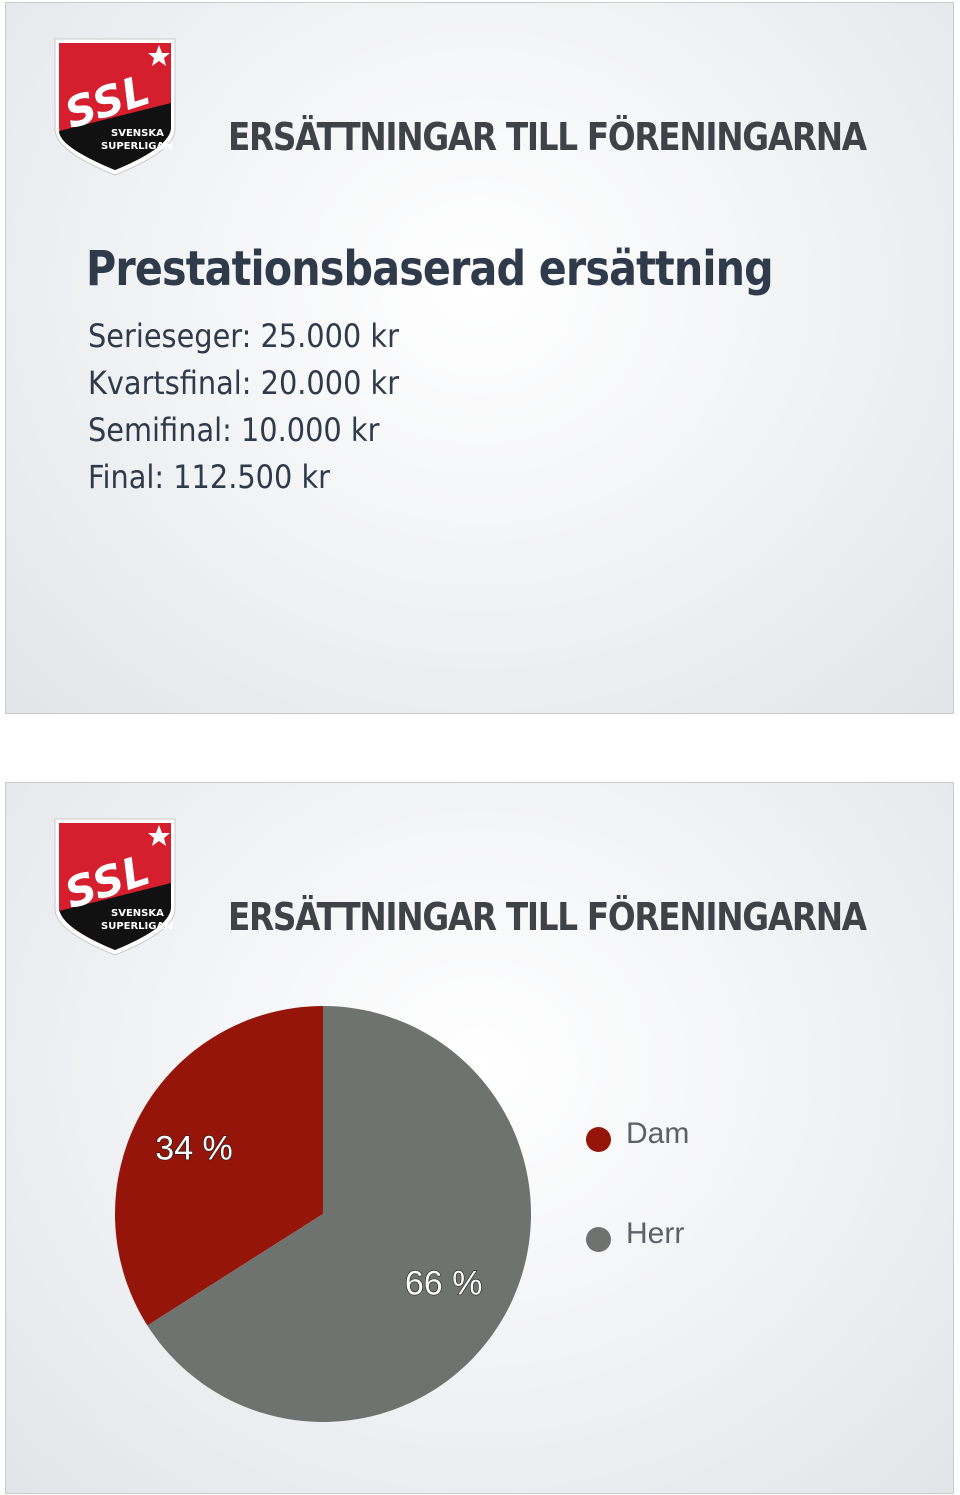 This screenshot has height=1495, width=960. What do you see at coordinates (243, 336) in the screenshot?
I see `list-item: Serieseger: 25.000 kr` at bounding box center [243, 336].